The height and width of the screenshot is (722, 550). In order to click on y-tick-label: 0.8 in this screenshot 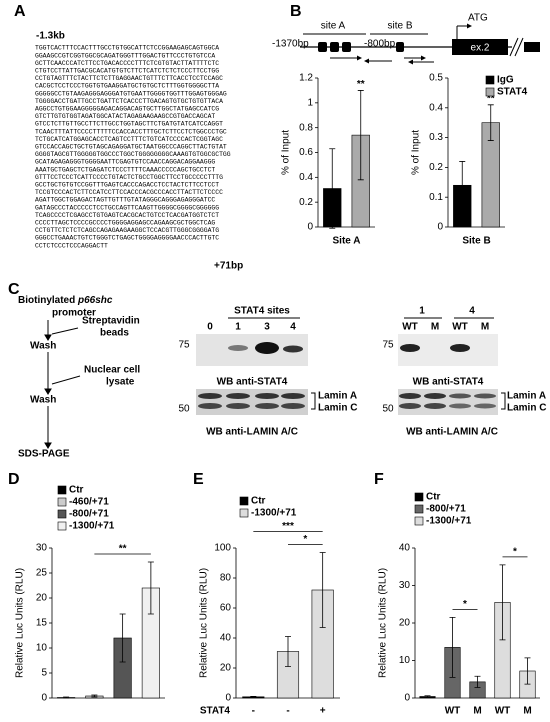, I will do `click(306, 127)`.